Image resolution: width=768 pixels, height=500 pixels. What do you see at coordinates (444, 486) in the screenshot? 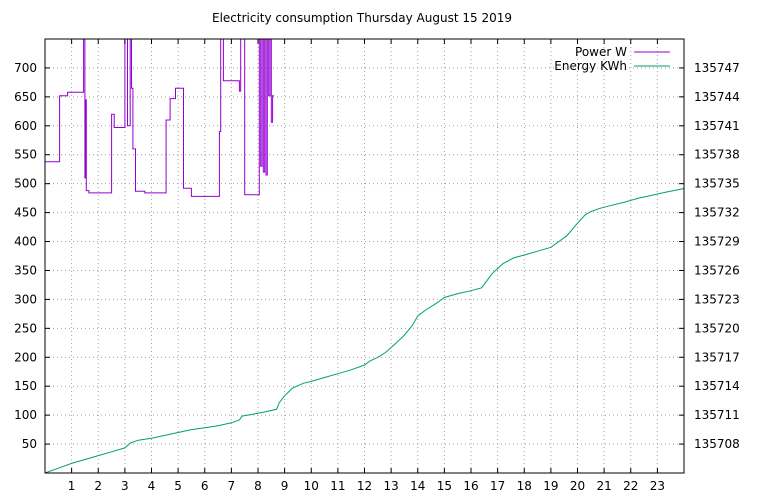
I see `x-tick-label: 15` at bounding box center [444, 486].